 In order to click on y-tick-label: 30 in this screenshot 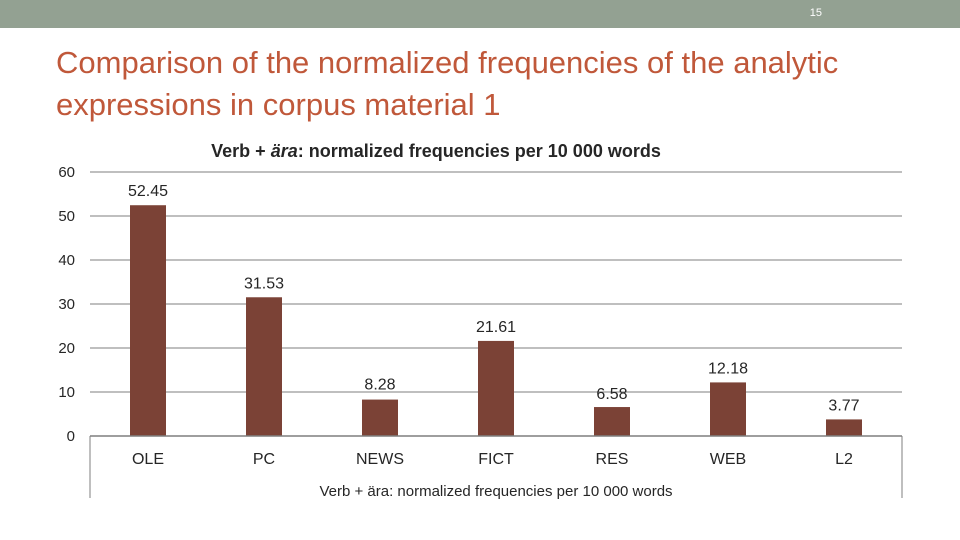, I will do `click(66, 304)`.